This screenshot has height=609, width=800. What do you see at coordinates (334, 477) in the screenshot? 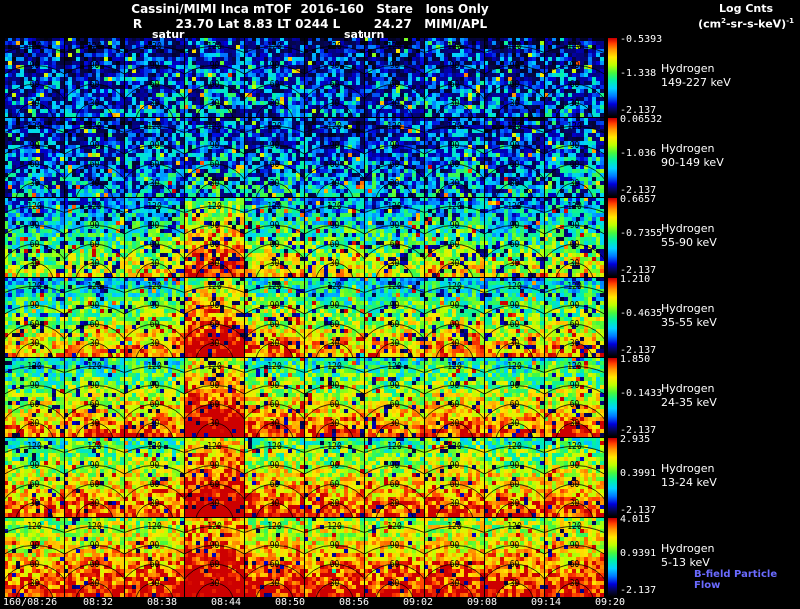
I see `heatmap-panel-r6c6` at bounding box center [334, 477].